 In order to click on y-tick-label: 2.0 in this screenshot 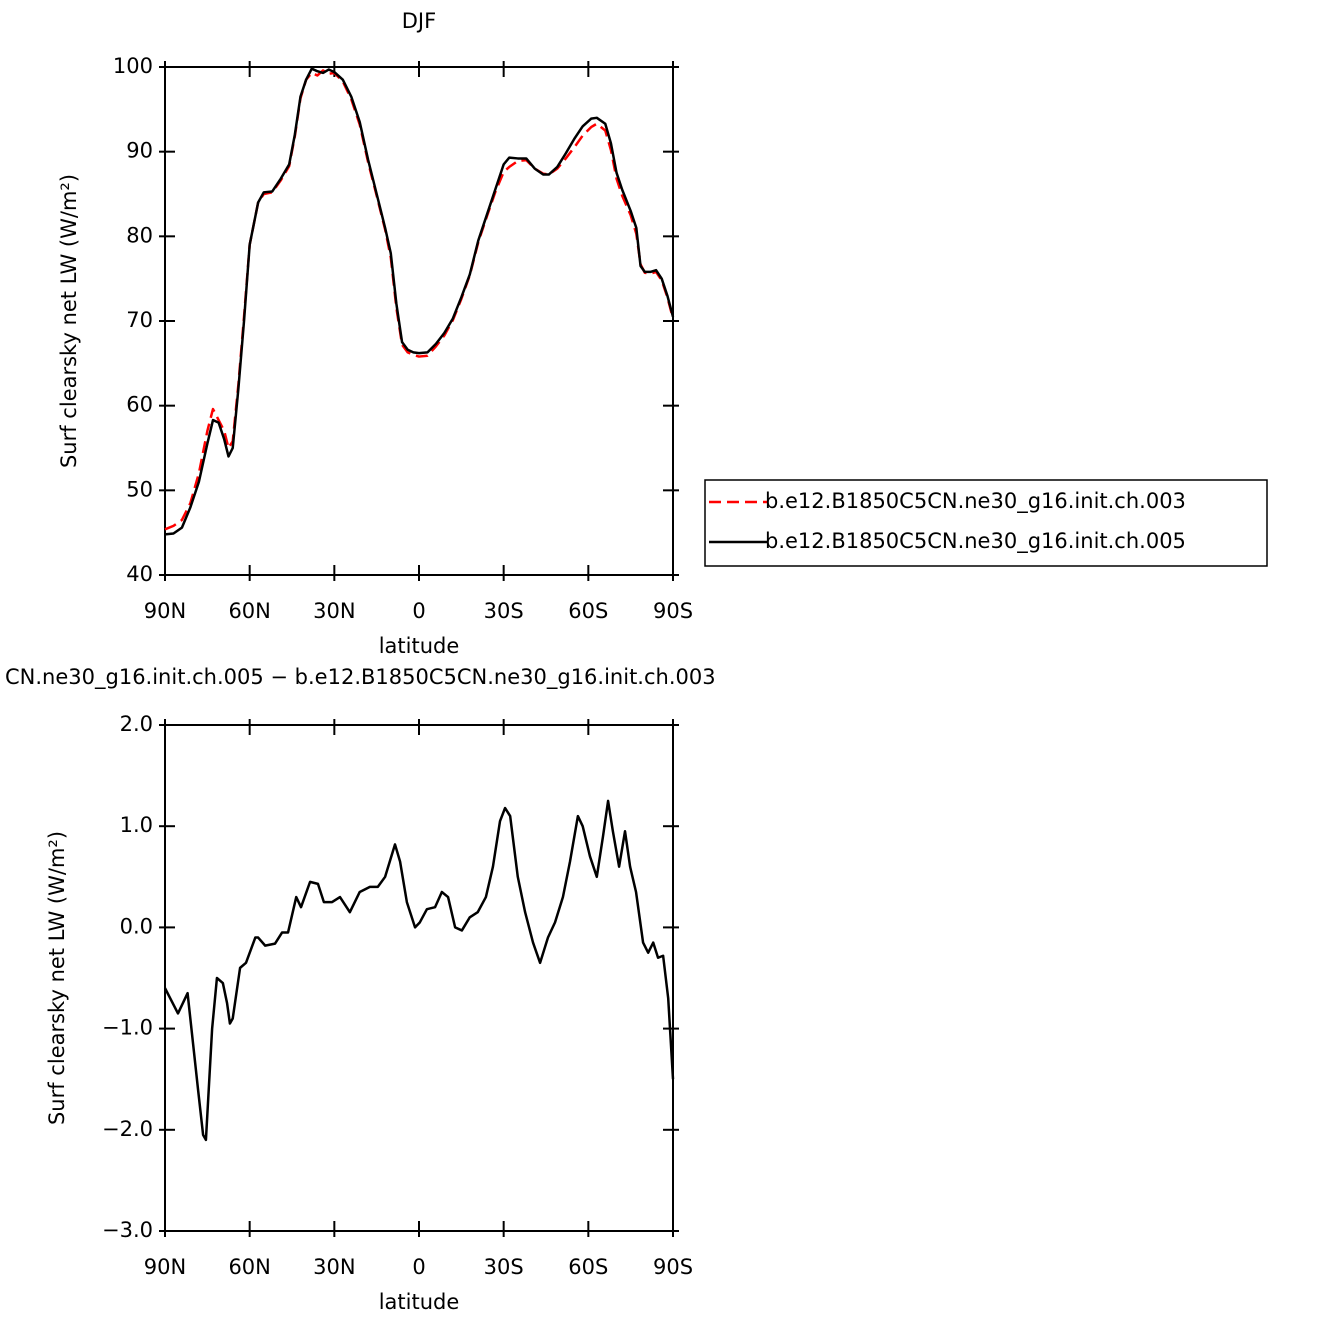, I will do `click(136, 724)`.